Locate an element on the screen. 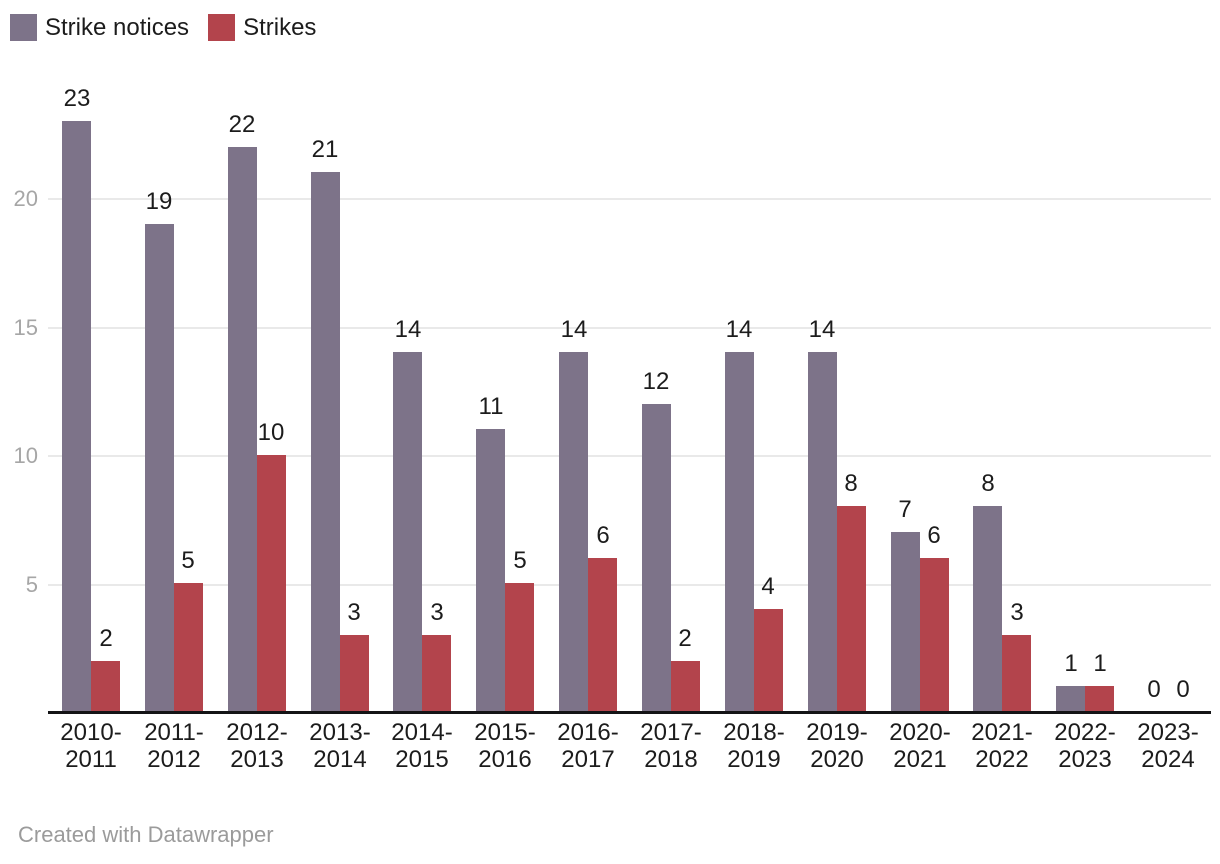 This screenshot has width=1220, height=864. y-axis-label-10: 10 is located at coordinates (25, 455).